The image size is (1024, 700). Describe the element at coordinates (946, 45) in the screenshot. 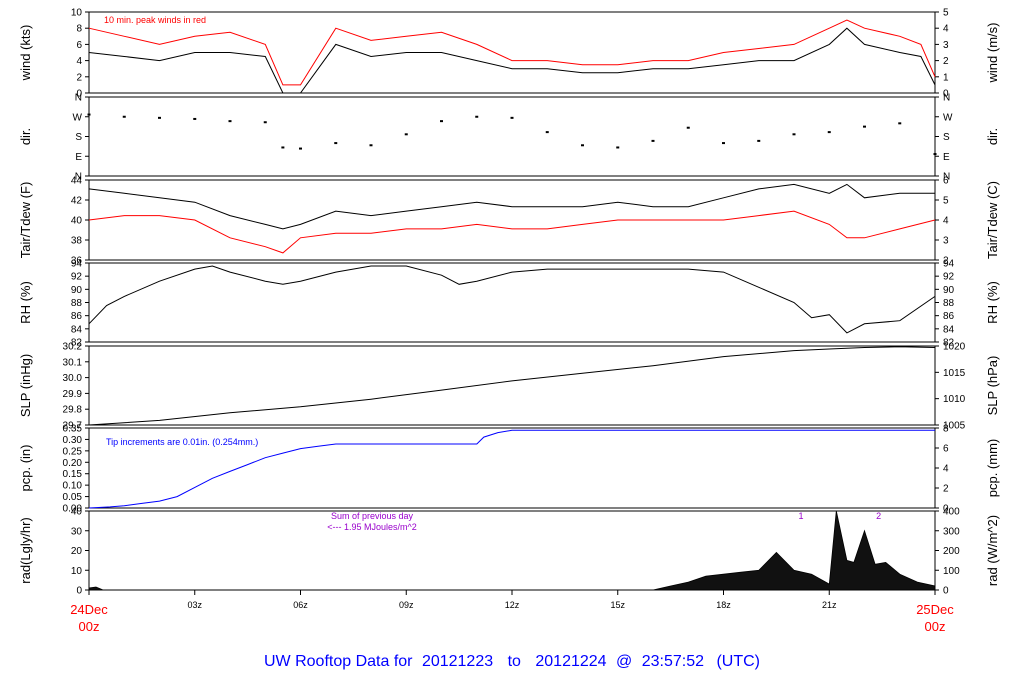

I see `y-tick-right-label: 3` at that location.